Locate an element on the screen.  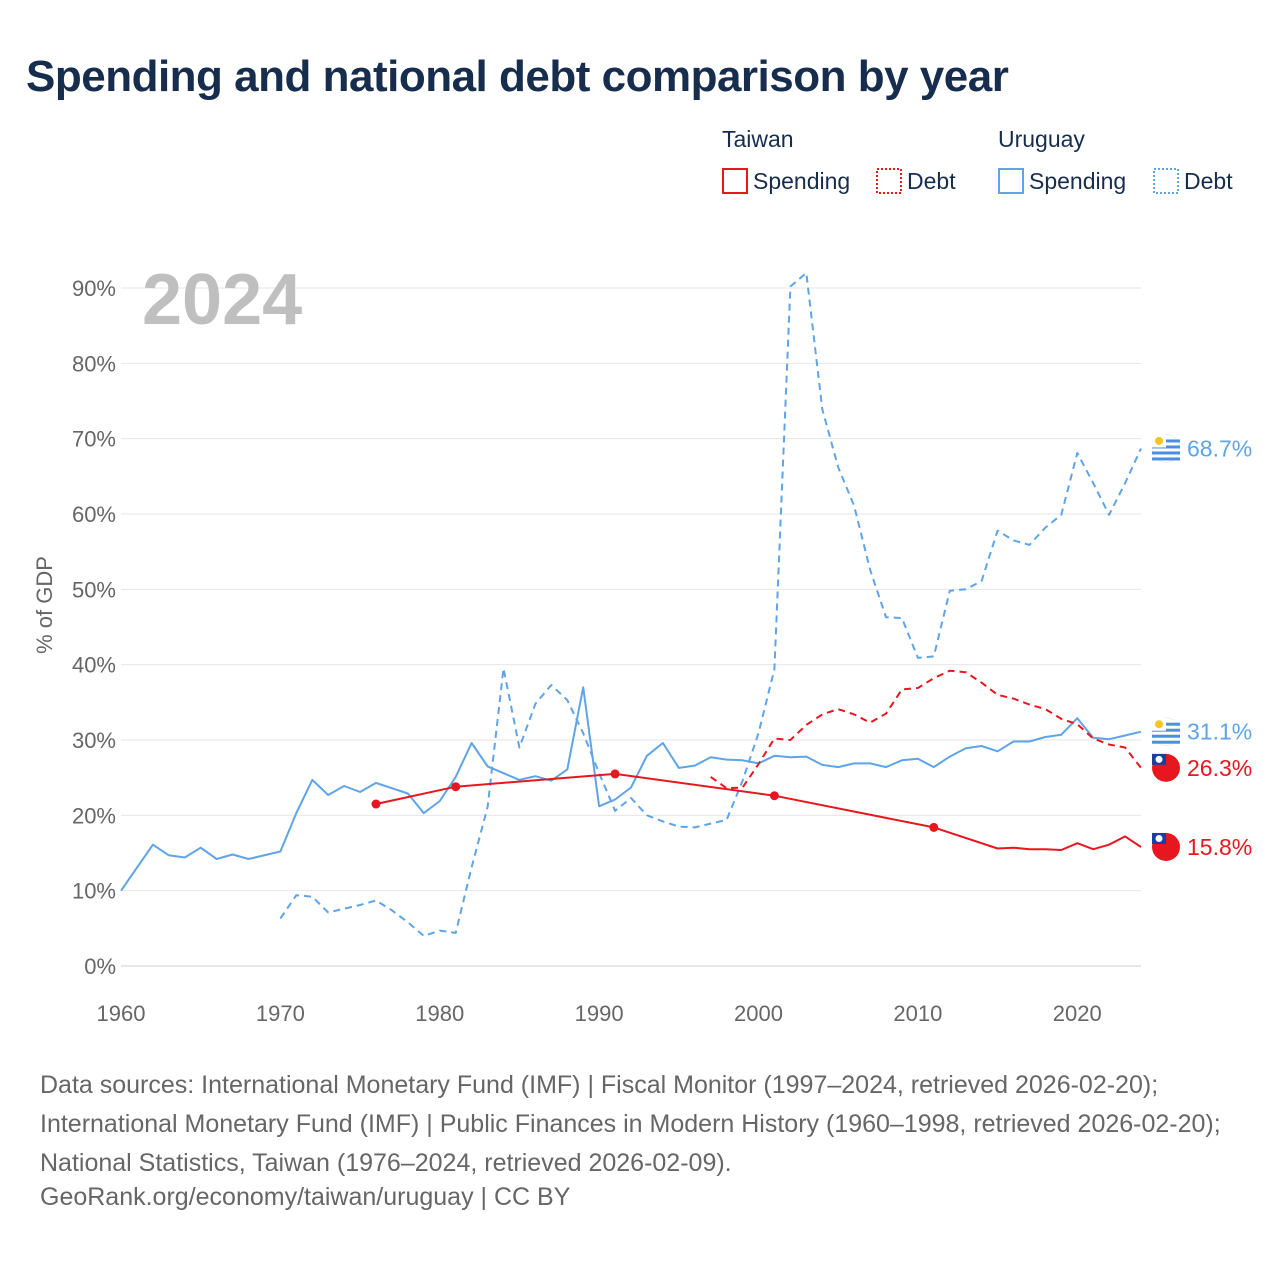
x-tick-label: 2020 is located at coordinates (1077, 1013).